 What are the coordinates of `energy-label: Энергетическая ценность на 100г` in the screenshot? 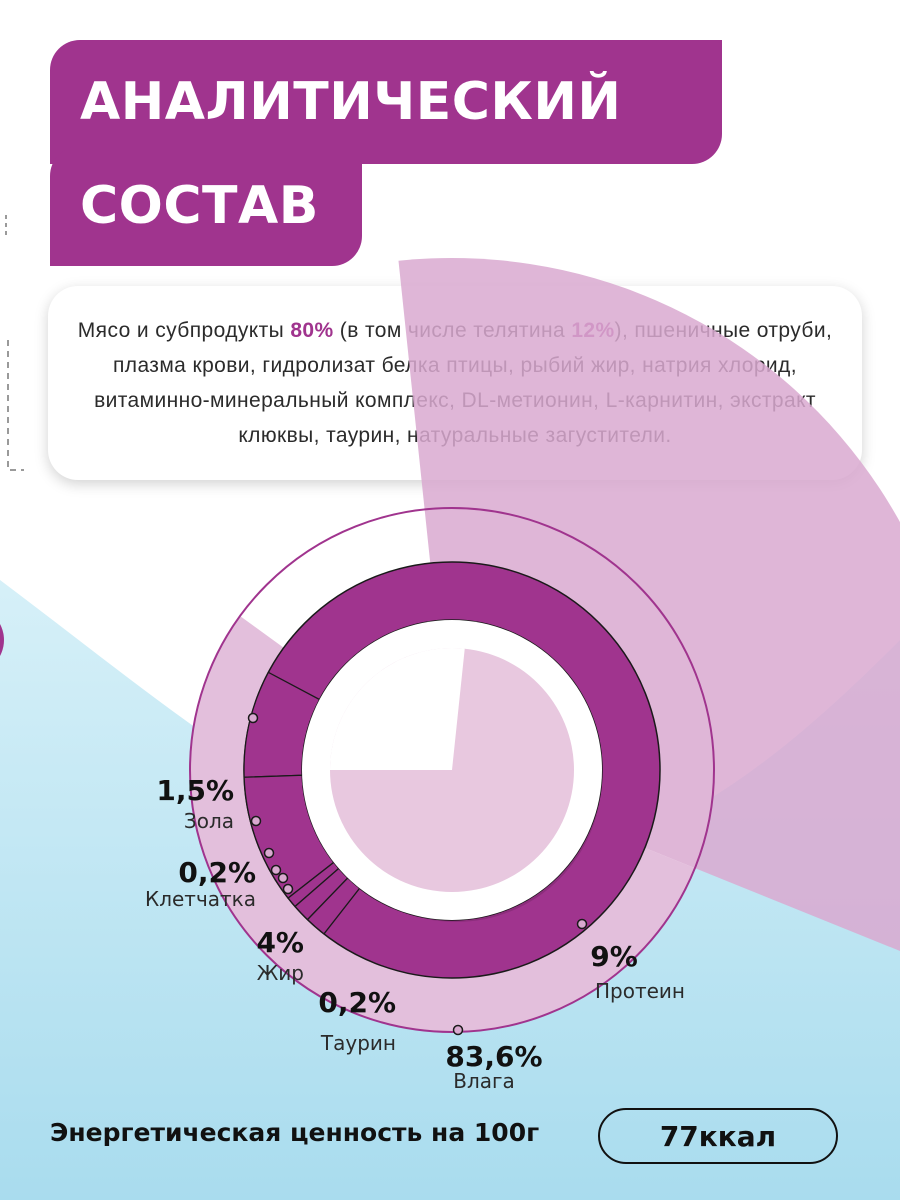 It's located at (295, 1132).